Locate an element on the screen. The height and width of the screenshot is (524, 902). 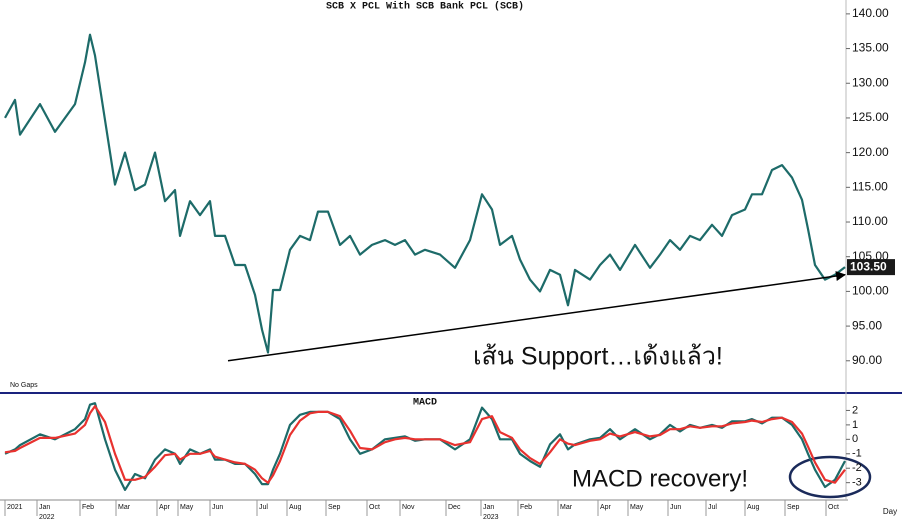
y-tick-label: -2 is located at coordinates (857, 468).